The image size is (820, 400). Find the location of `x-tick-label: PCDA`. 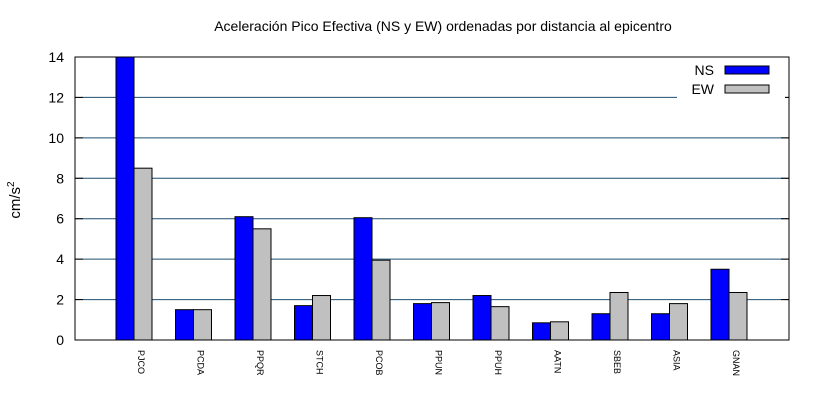

x-tick-label: PCDA is located at coordinates (201, 362).